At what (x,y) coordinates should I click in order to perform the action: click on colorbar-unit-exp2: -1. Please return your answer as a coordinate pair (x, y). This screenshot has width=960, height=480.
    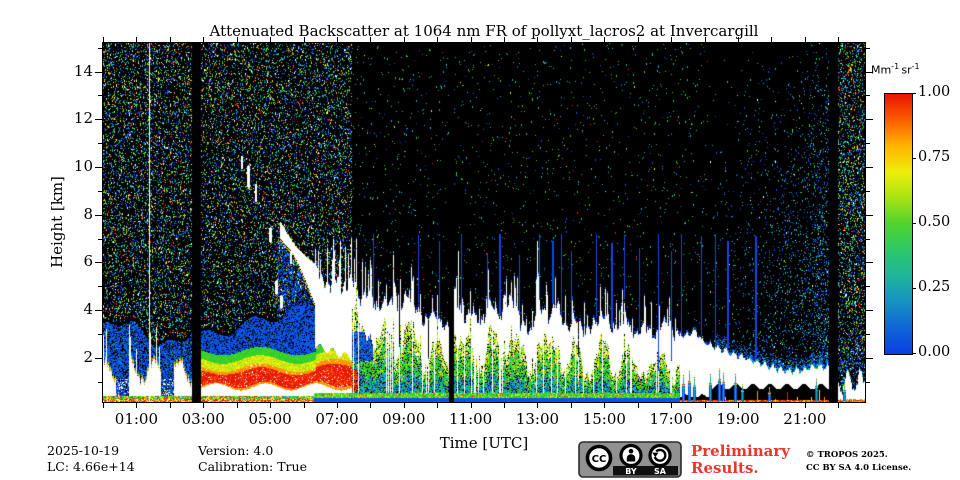
    Looking at the image, I should click on (915, 66).